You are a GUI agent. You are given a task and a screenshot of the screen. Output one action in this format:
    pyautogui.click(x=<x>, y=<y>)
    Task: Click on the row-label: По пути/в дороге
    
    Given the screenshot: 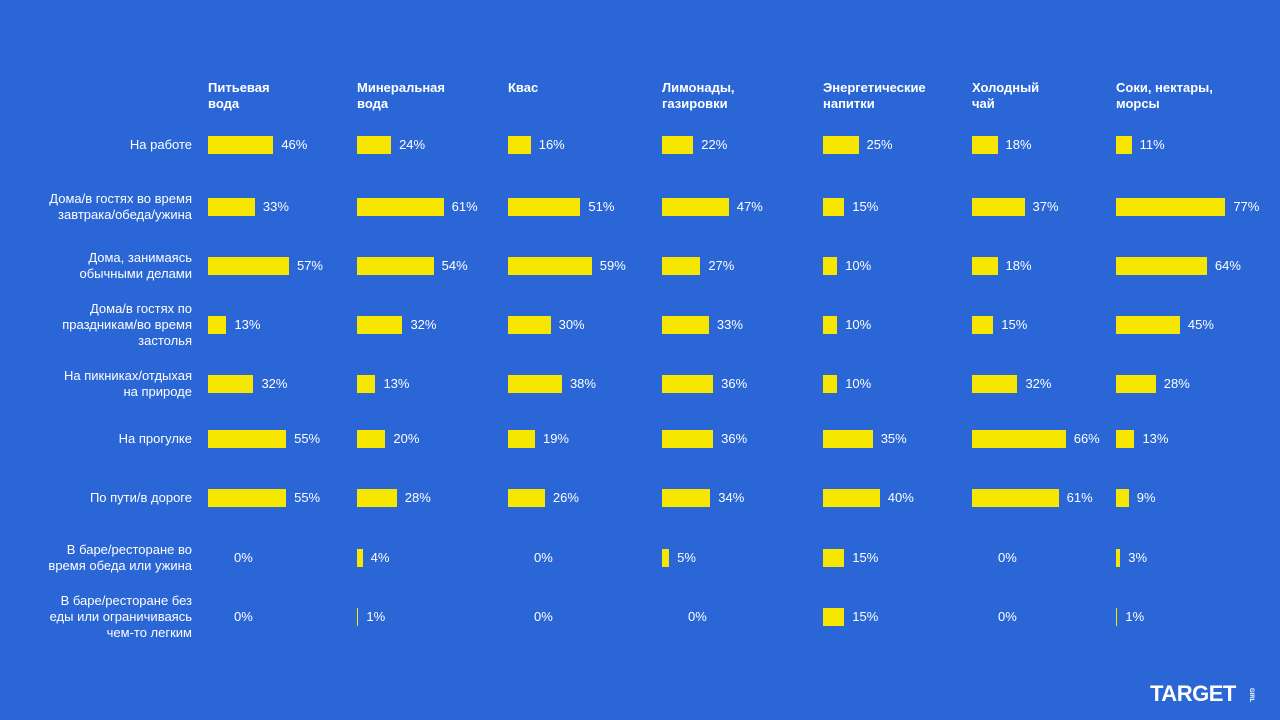 What is the action you would take?
    pyautogui.click(x=140, y=497)
    